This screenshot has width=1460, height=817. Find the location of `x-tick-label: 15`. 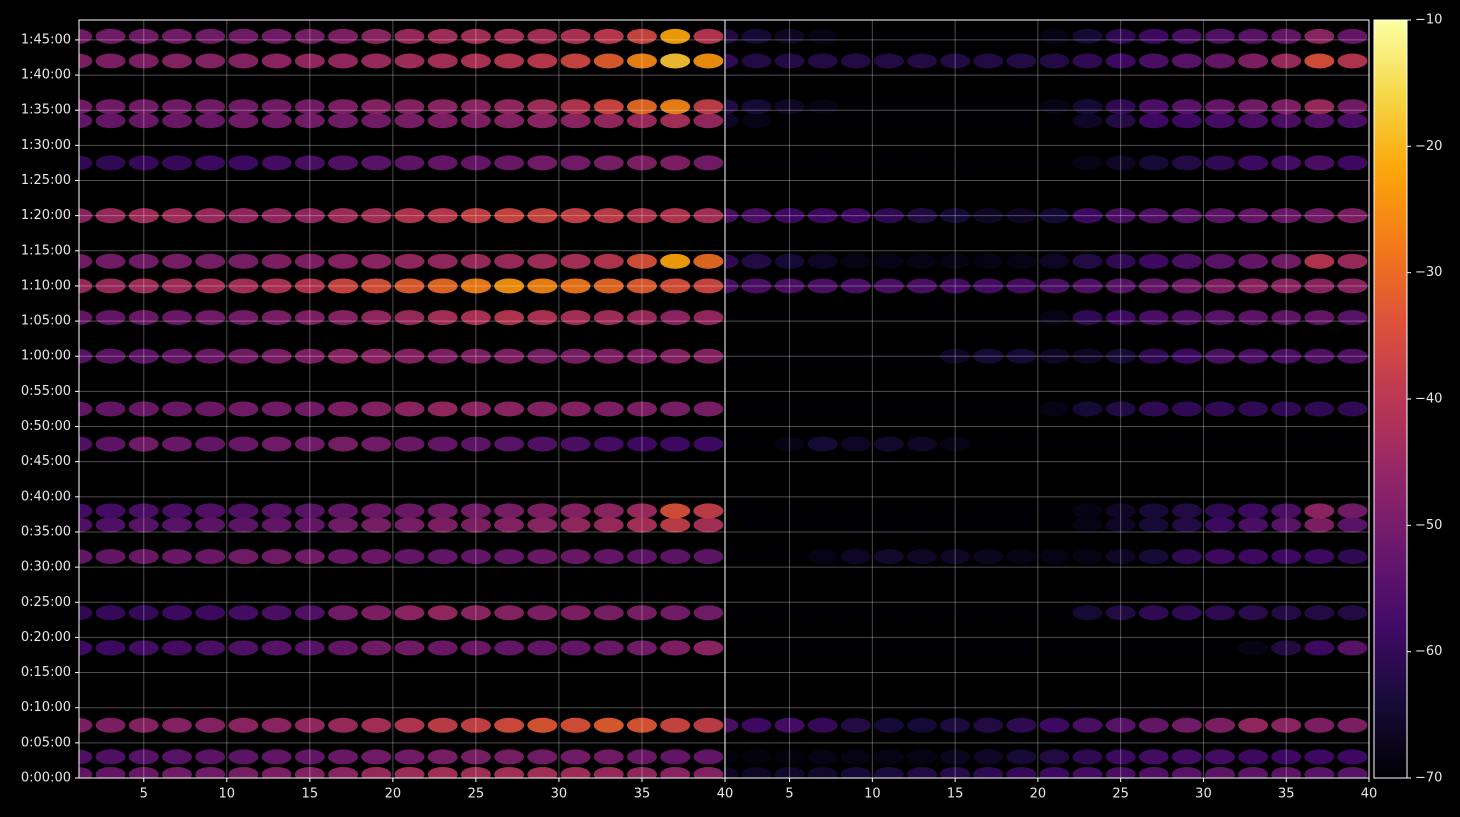

x-tick-label: 15 is located at coordinates (955, 794).